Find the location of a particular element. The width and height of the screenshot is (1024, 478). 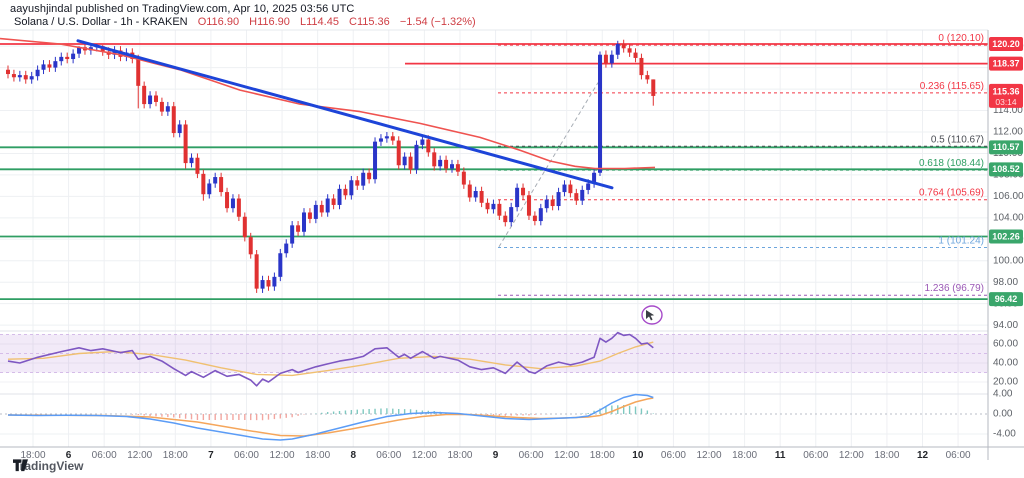

rsi-line is located at coordinates (330, 359).